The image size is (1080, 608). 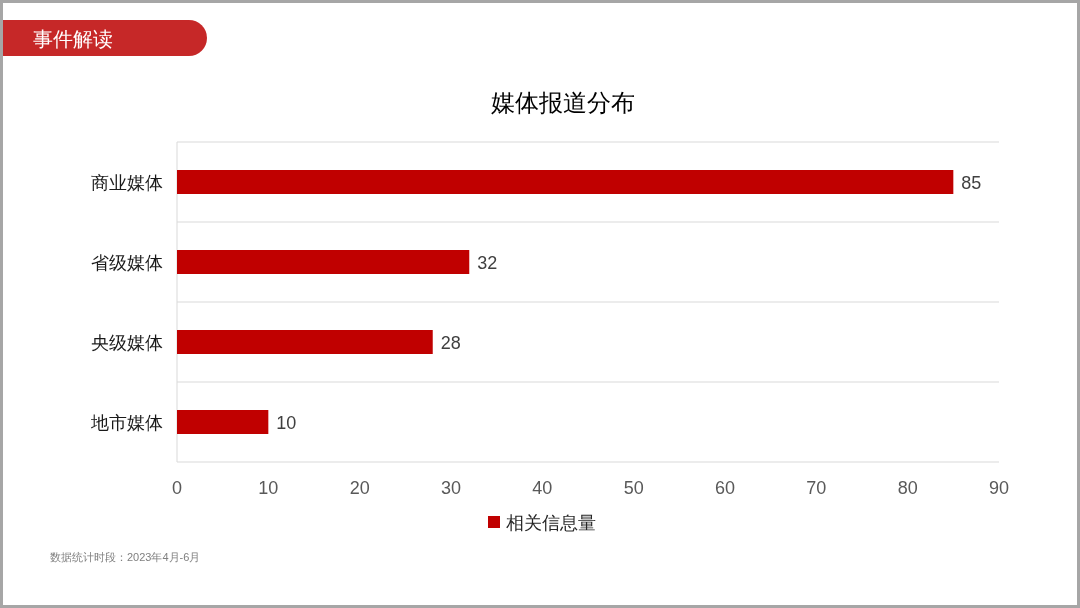 What do you see at coordinates (563, 102) in the screenshot?
I see `chart-title: 媒体报道分布` at bounding box center [563, 102].